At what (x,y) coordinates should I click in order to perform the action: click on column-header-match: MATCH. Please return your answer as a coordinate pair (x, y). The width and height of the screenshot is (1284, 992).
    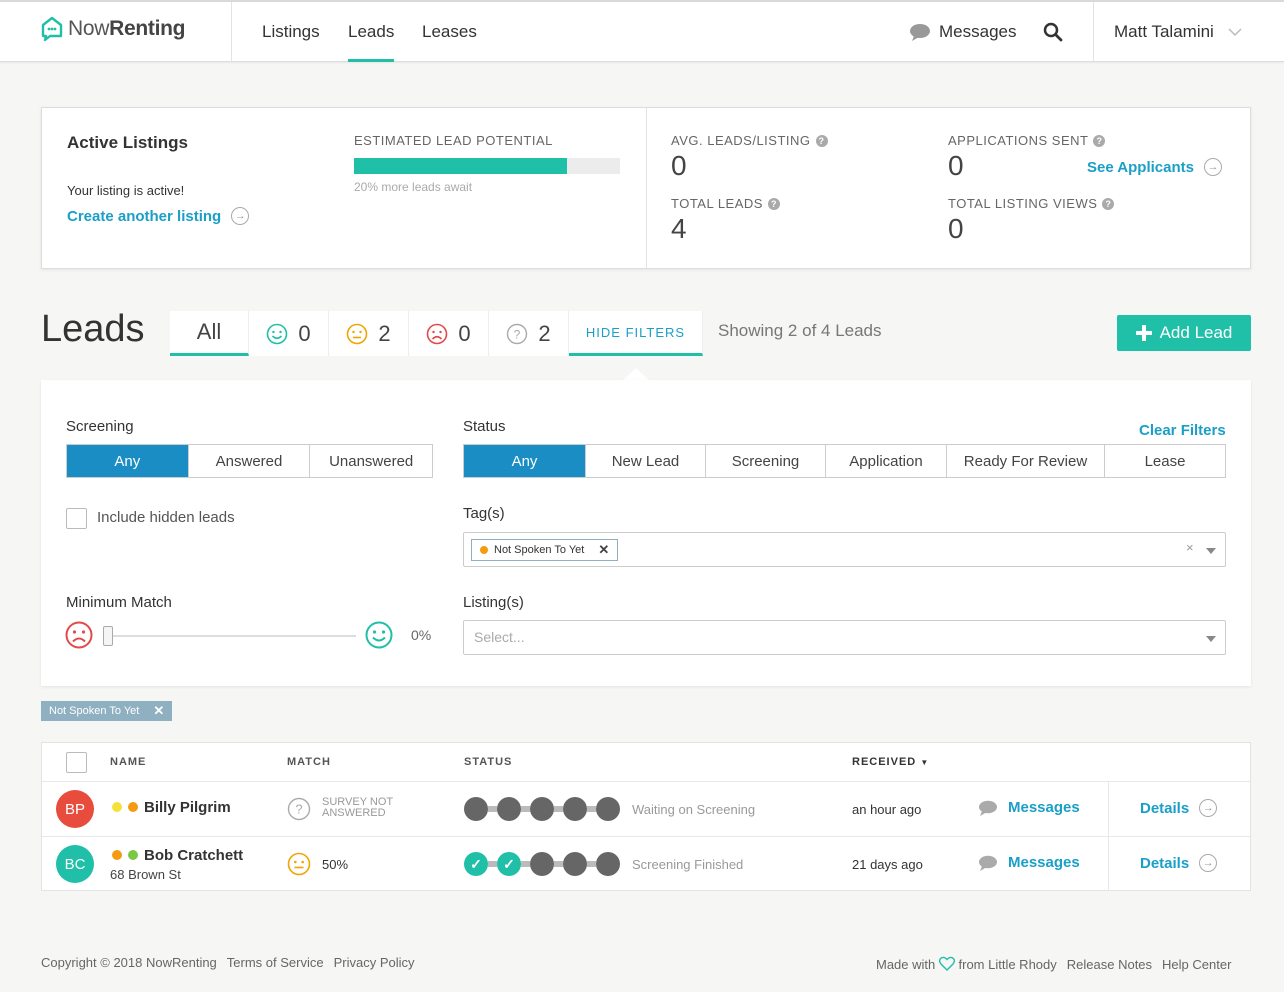
    Looking at the image, I should click on (309, 762).